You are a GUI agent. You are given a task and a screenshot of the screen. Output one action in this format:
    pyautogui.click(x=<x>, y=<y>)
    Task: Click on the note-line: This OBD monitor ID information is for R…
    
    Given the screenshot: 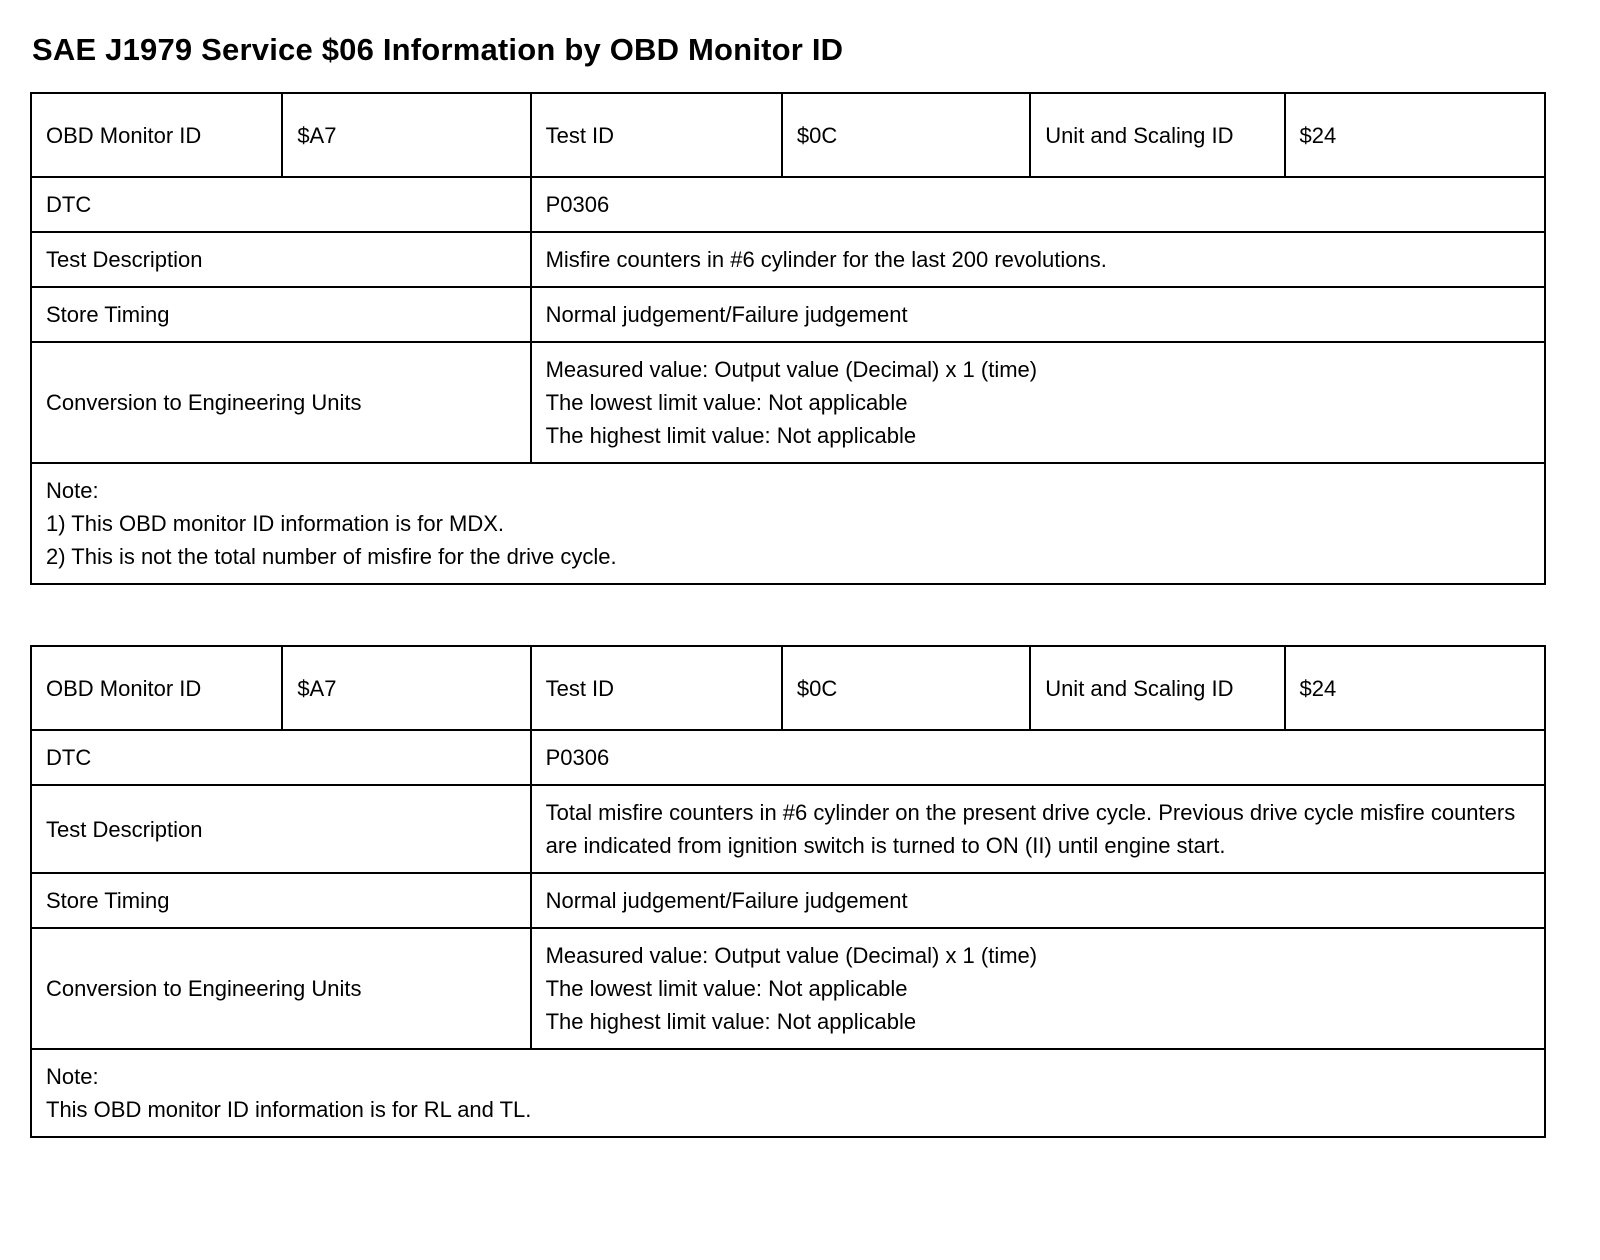 What is the action you would take?
    pyautogui.click(x=289, y=1109)
    